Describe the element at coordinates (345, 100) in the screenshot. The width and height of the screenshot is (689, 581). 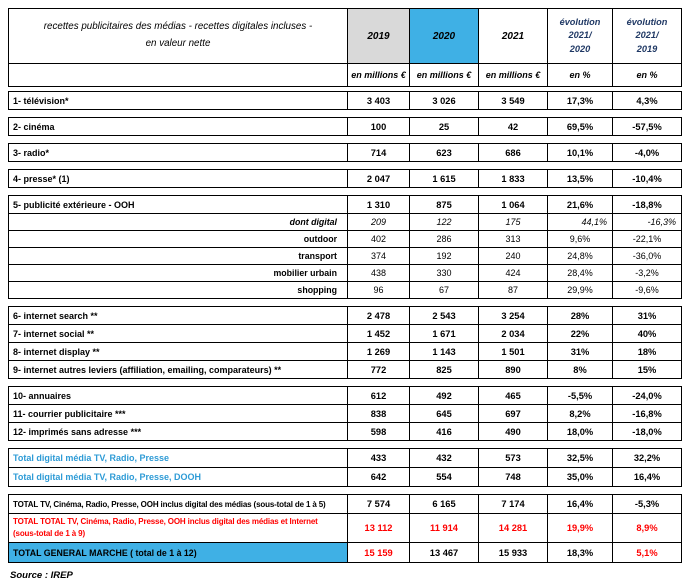
I see `table-row: 1- télévision* 3 403 3 026 3 549 17,3% 4,3%` at that location.